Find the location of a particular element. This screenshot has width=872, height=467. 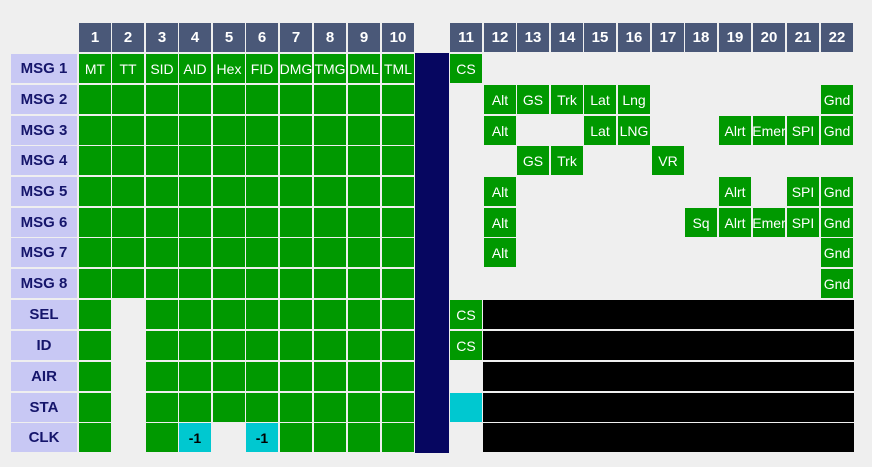

column-header-21: 21 is located at coordinates (803, 37).